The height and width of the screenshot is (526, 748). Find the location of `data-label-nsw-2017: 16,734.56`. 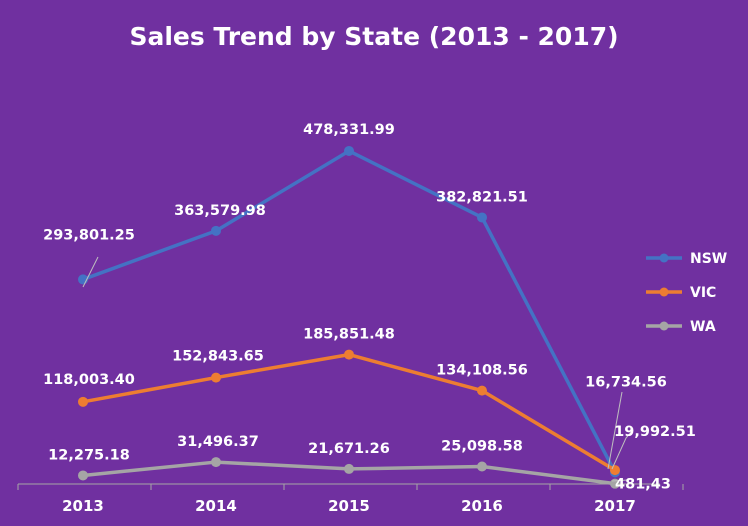

data-label-nsw-2017: 16,734.56 is located at coordinates (626, 382).